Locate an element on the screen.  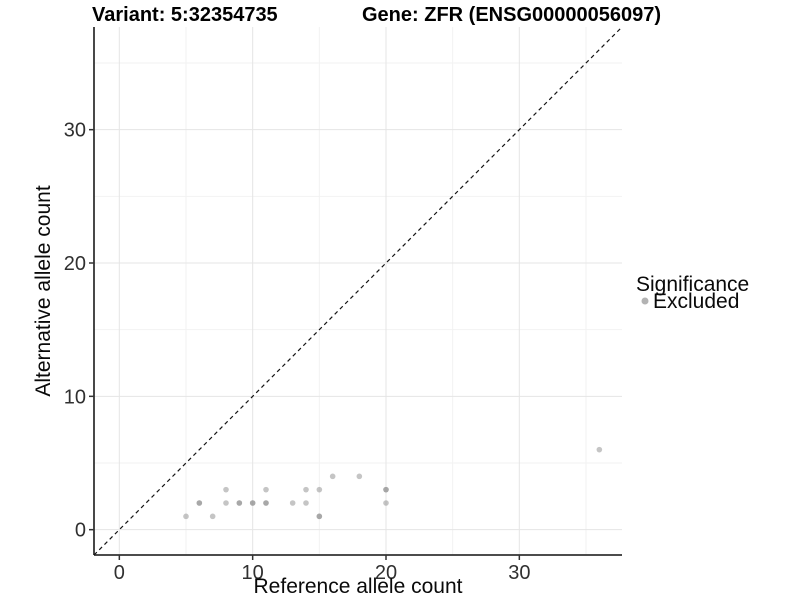
y-tick-label: 0 is located at coordinates (80, 531).